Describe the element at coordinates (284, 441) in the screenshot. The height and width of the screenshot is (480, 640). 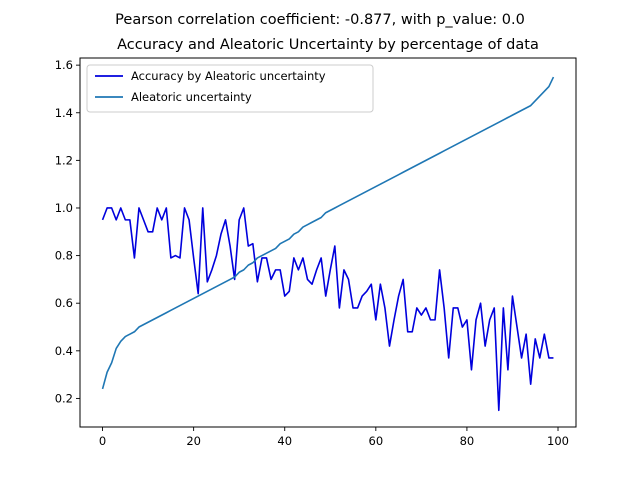
I see `x-tick-label: 40` at that location.